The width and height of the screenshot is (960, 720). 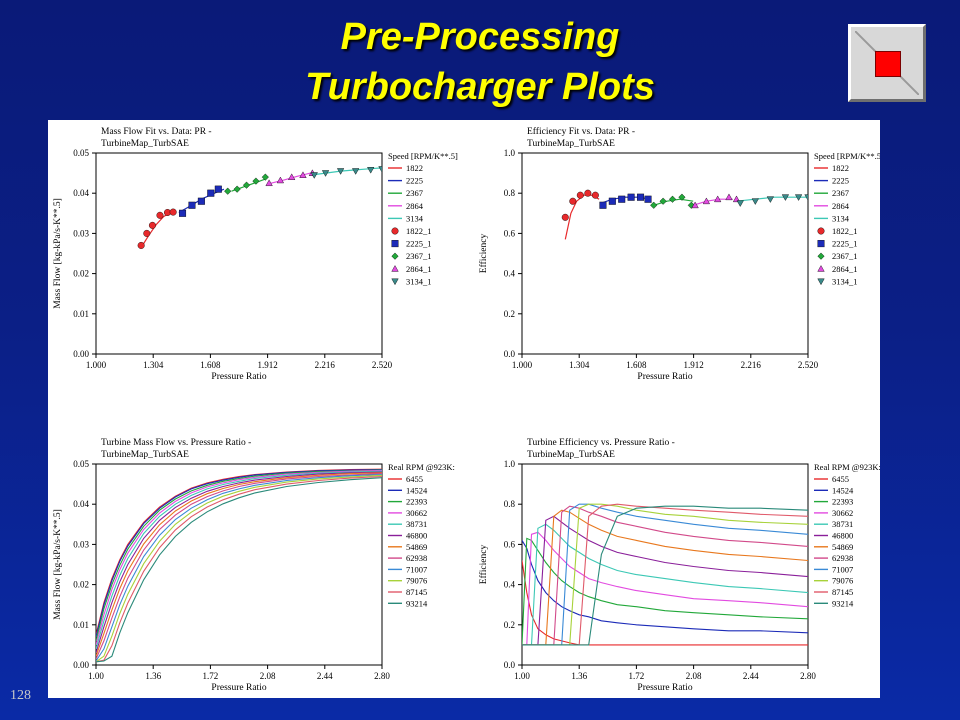 What do you see at coordinates (20, 695) in the screenshot?
I see `page-number: 128` at bounding box center [20, 695].